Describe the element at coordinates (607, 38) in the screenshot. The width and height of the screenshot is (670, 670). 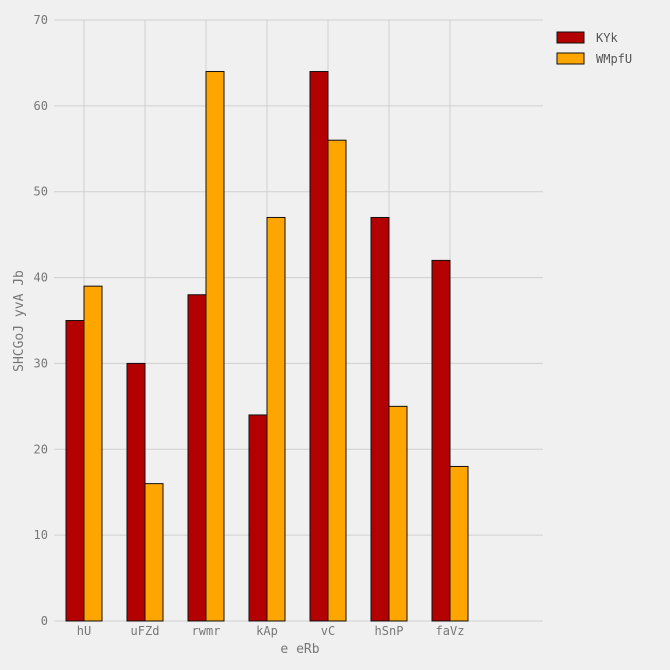
I see `legend-label-KYk: KYk` at that location.